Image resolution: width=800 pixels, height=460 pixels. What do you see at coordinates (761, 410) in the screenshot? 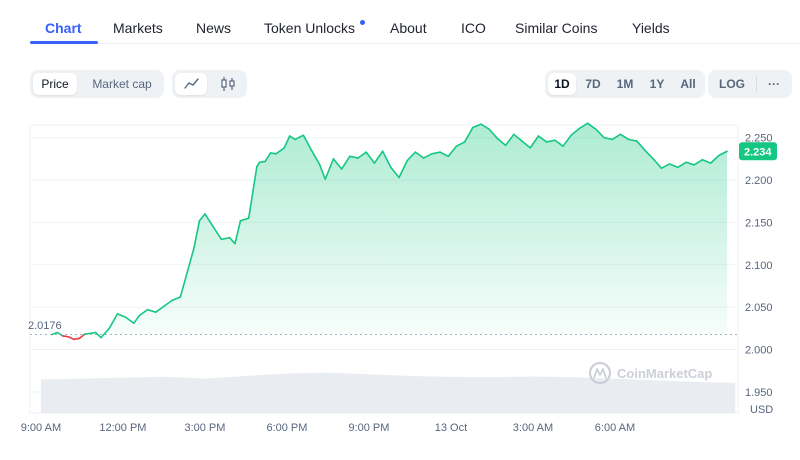
I see `currency-label: USD` at bounding box center [761, 410].